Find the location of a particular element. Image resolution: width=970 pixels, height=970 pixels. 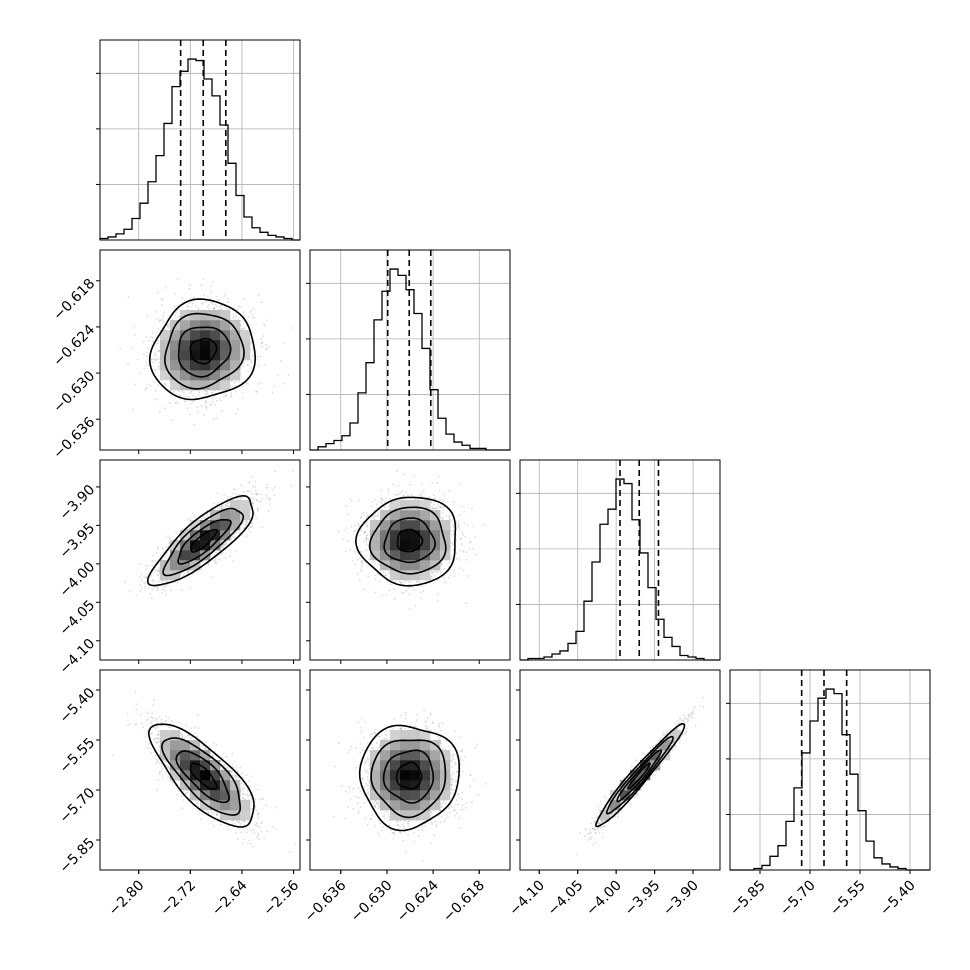

contour-line is located at coordinates (203, 542).